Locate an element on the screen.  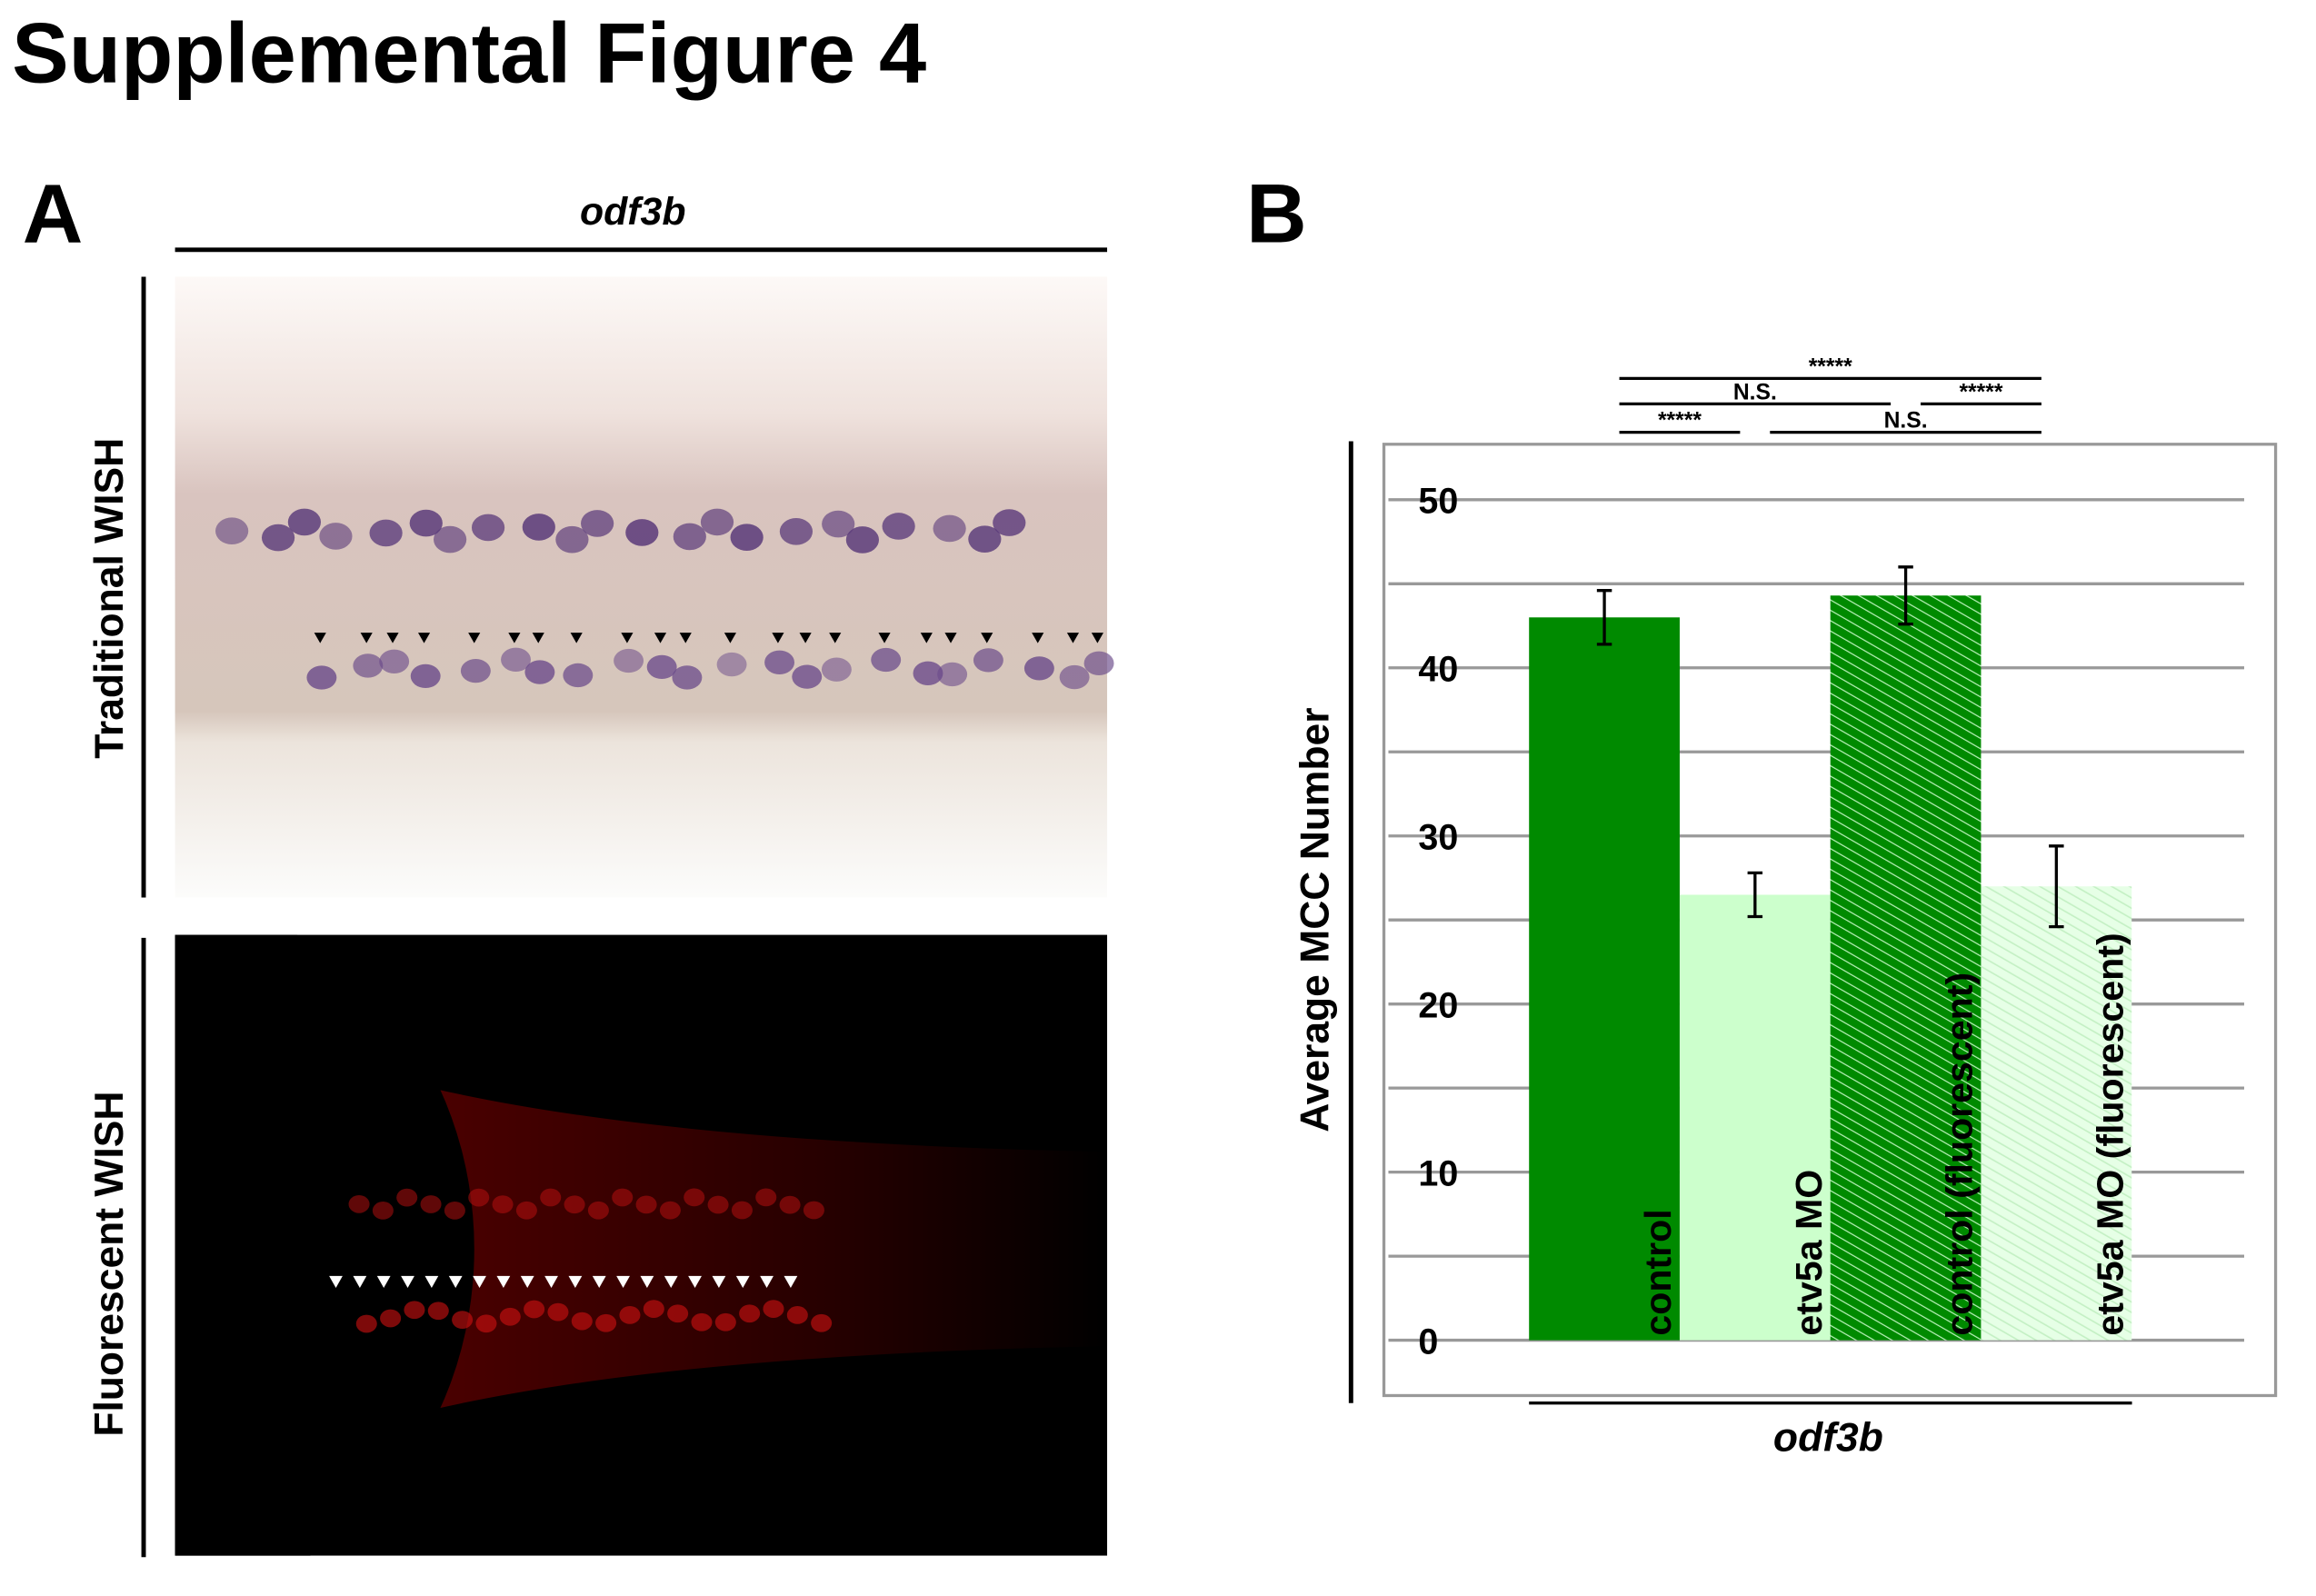
category-label: etv5a MO (fluorescent) is located at coordinates (2110, 1134).